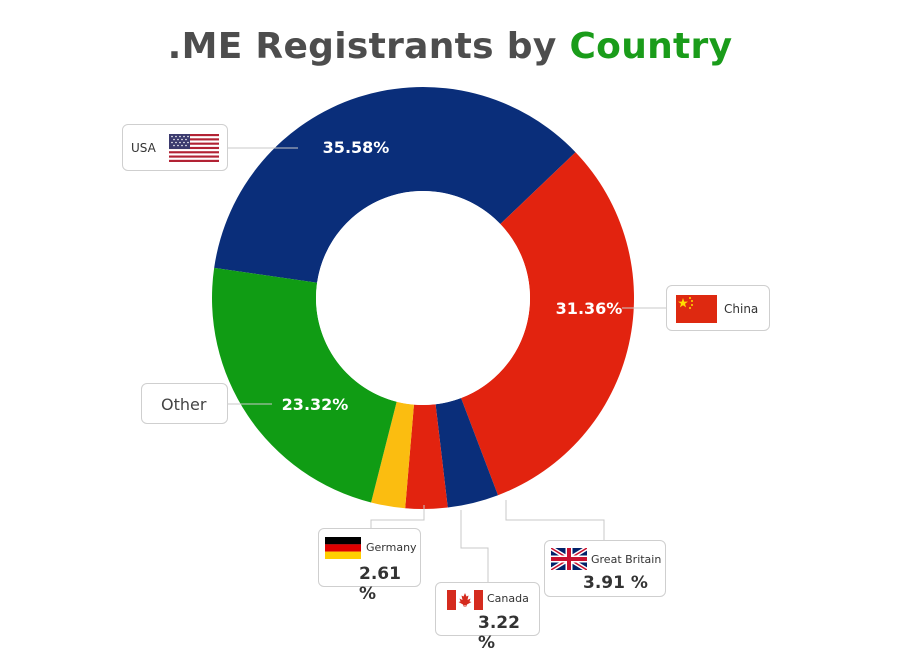 This screenshot has height=653, width=900. Describe the element at coordinates (718, 308) in the screenshot. I see `callout-china: China` at that location.